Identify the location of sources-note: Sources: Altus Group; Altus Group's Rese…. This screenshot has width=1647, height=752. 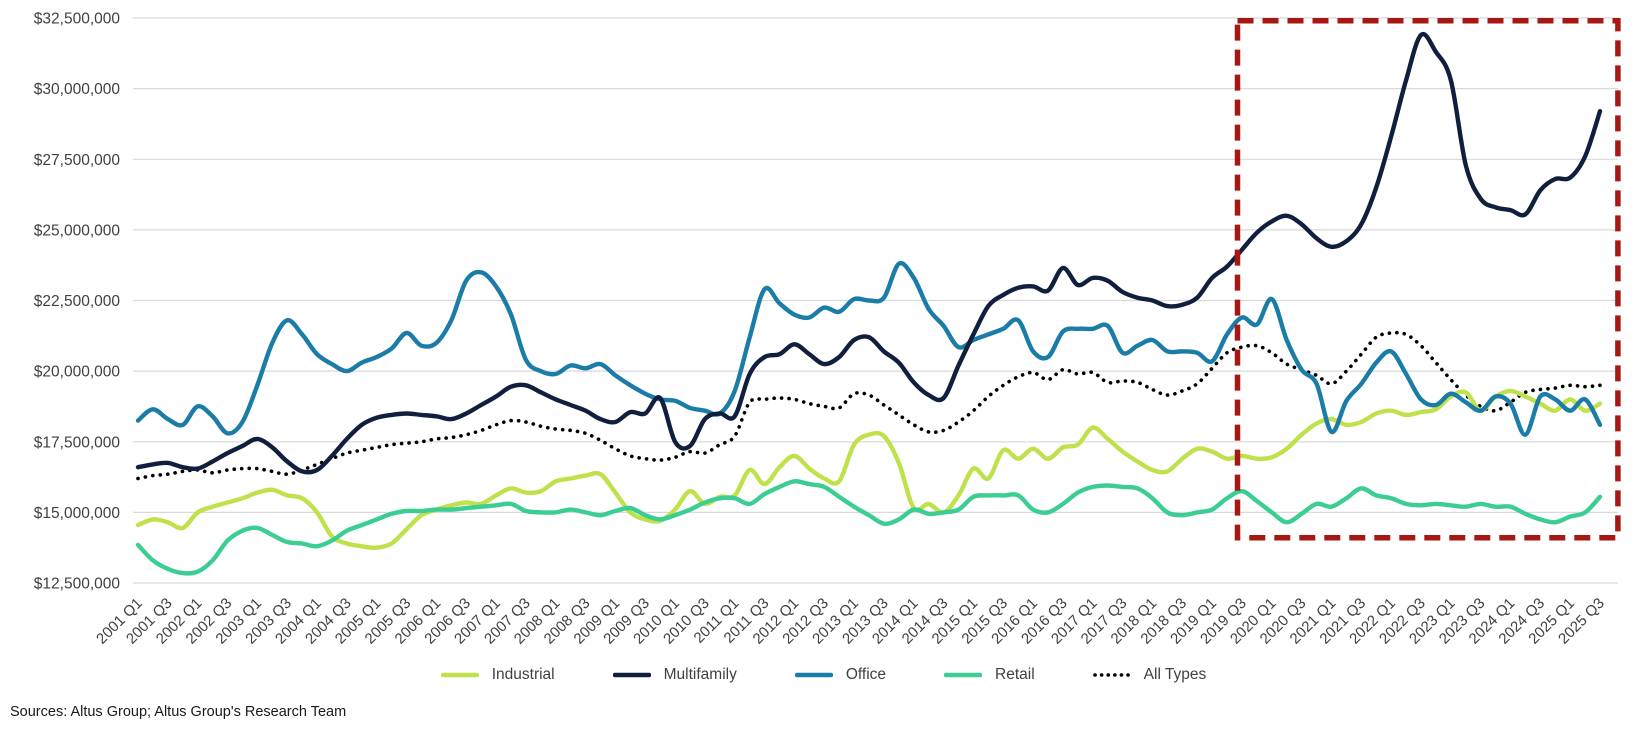
(178, 712).